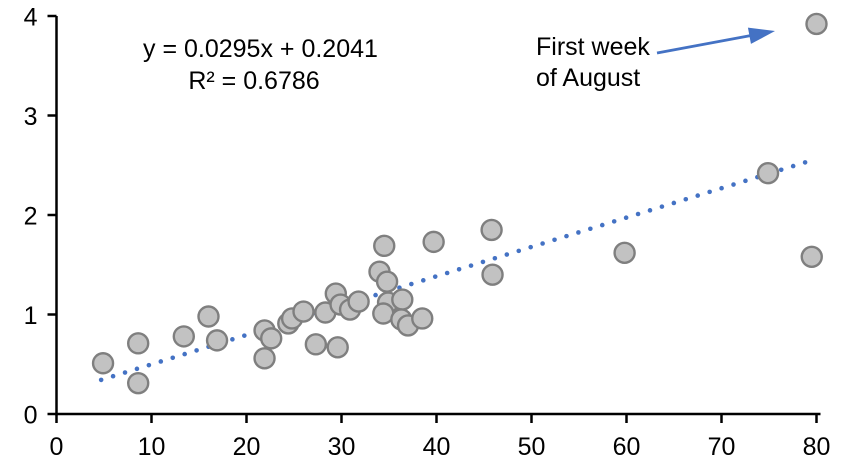  I want to click on annotation-line-2: of August, so click(588, 78).